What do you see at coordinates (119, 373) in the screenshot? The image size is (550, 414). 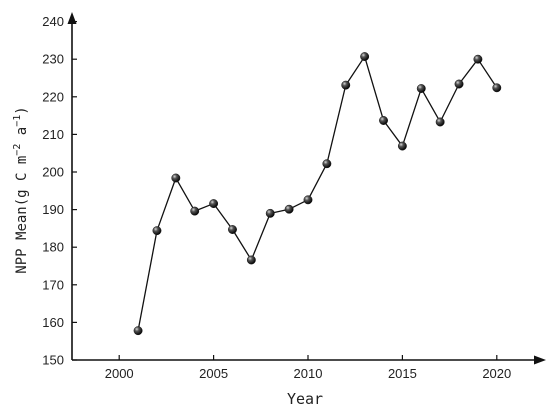 I see `x-tick-label: 2000` at bounding box center [119, 373].